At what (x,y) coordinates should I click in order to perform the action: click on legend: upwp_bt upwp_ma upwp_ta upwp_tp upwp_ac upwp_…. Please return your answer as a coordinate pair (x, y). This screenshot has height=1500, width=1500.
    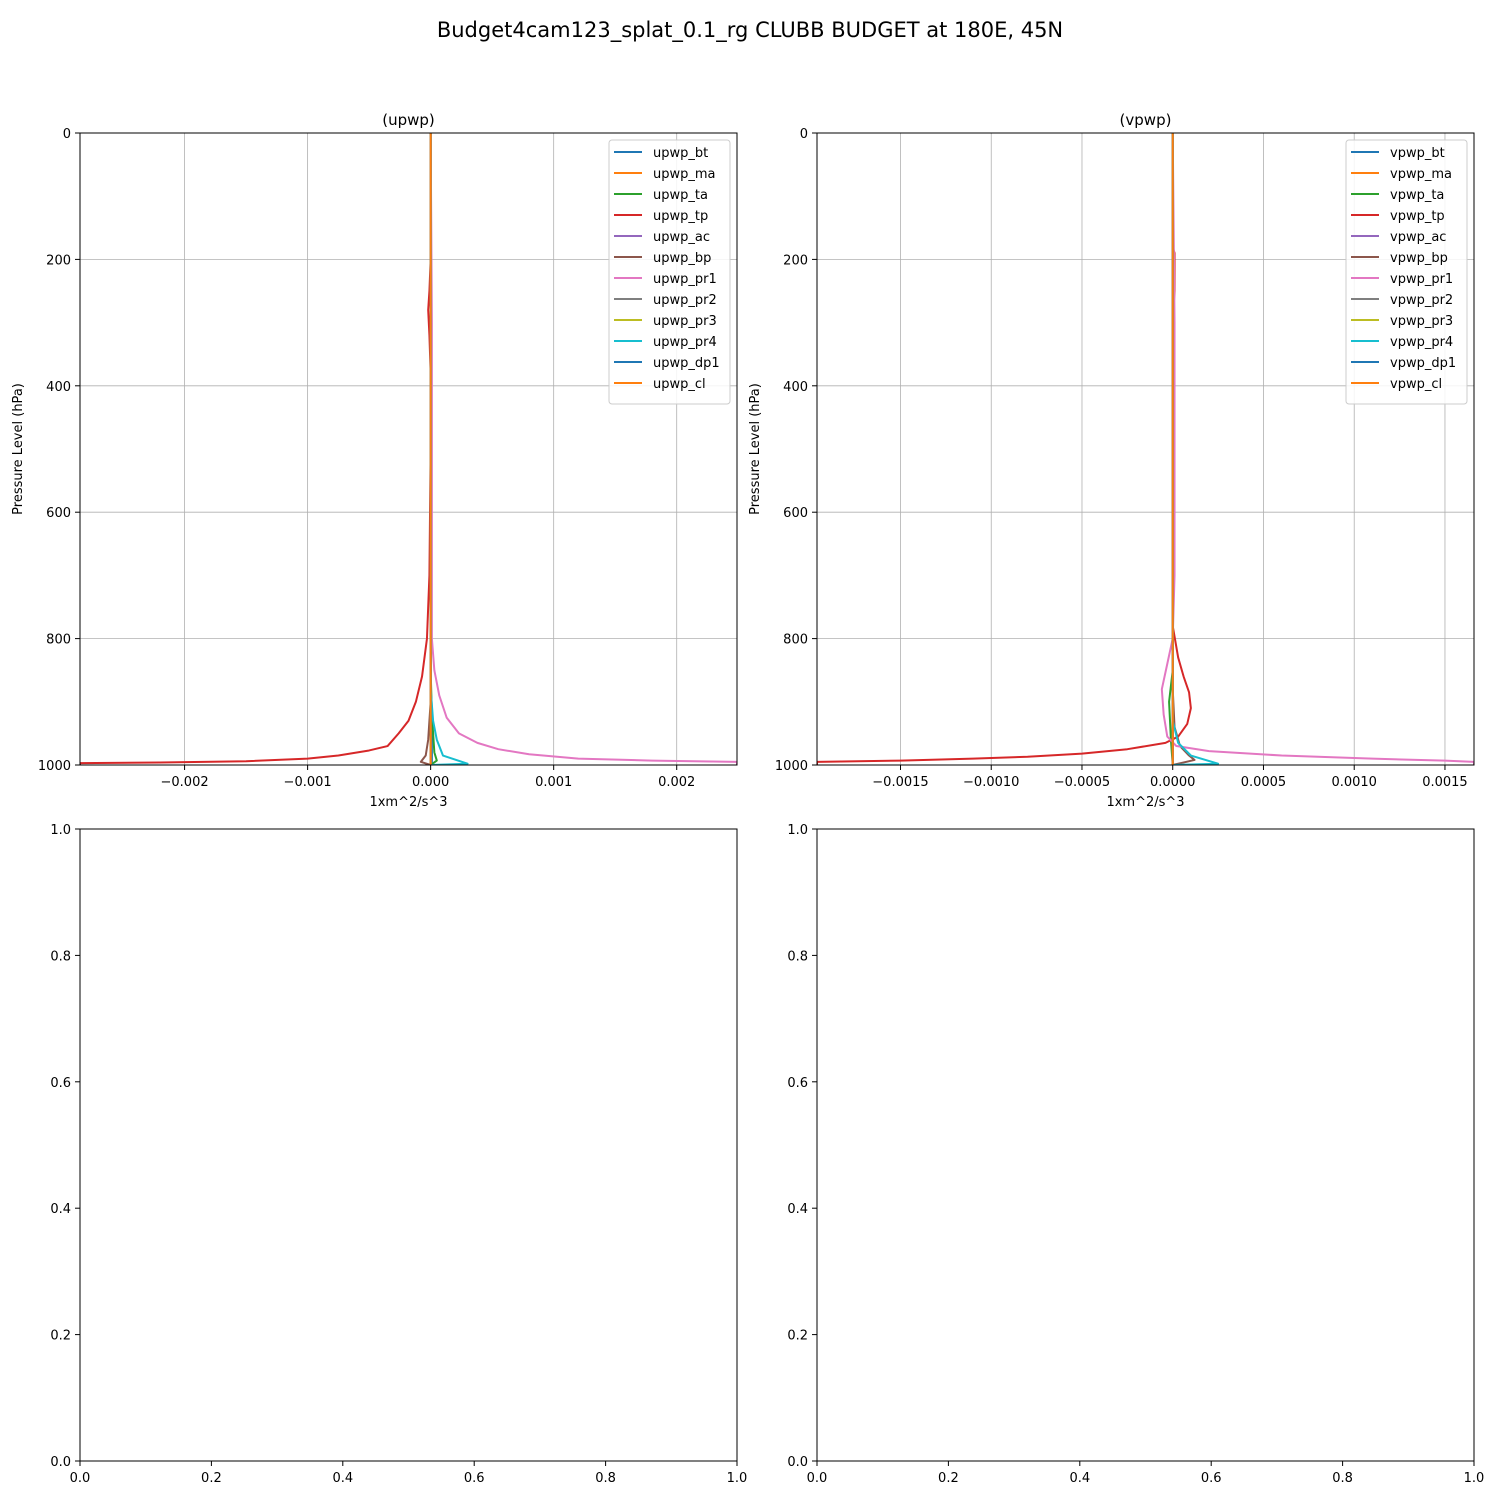
    Looking at the image, I should click on (669, 272).